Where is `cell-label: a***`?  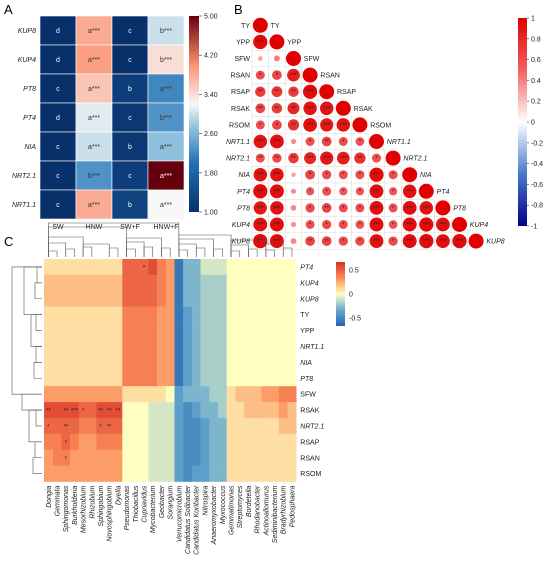
cell-label: a*** is located at coordinates (94, 118).